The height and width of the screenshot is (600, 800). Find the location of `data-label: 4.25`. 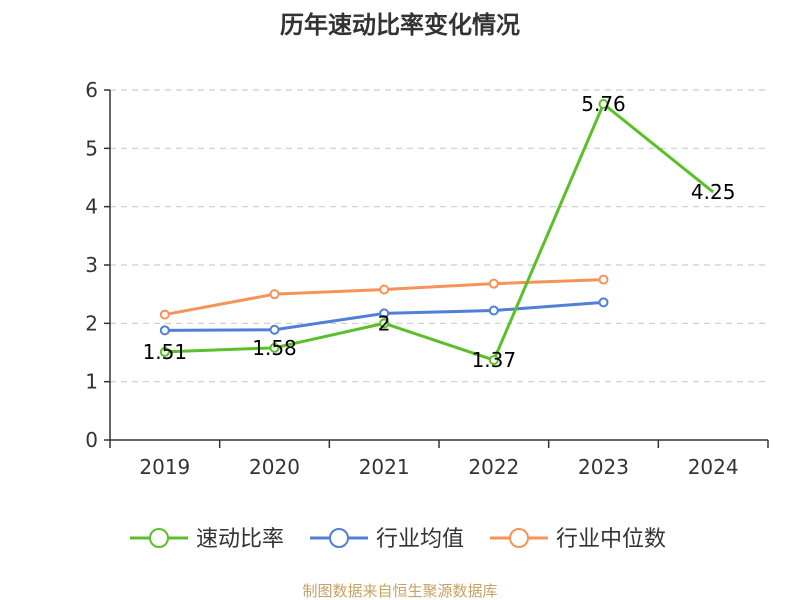

data-label: 4.25 is located at coordinates (713, 192).